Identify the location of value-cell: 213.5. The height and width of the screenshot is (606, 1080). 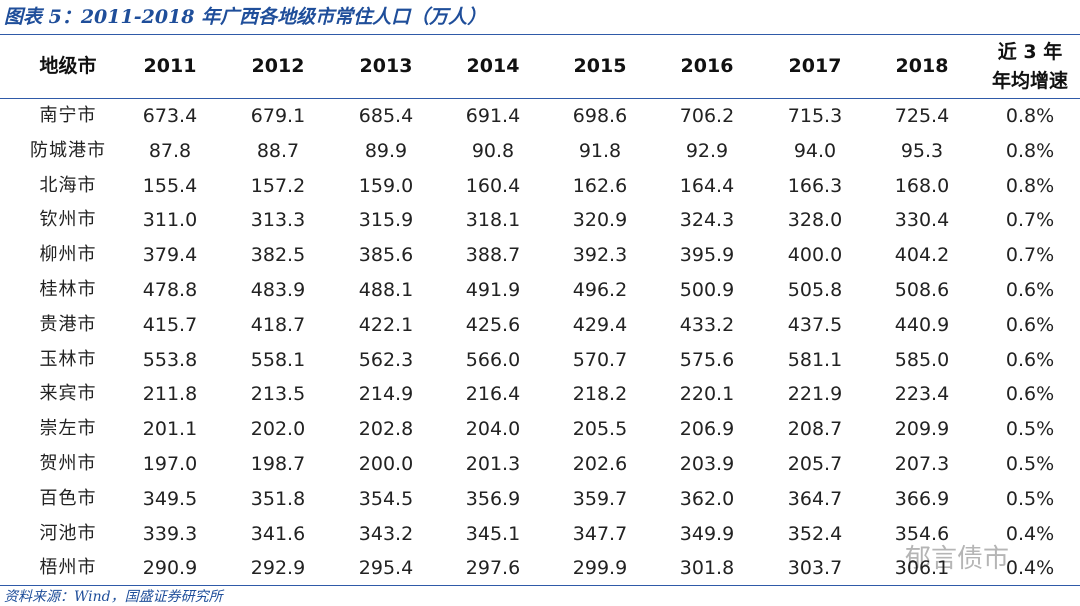
(278, 394).